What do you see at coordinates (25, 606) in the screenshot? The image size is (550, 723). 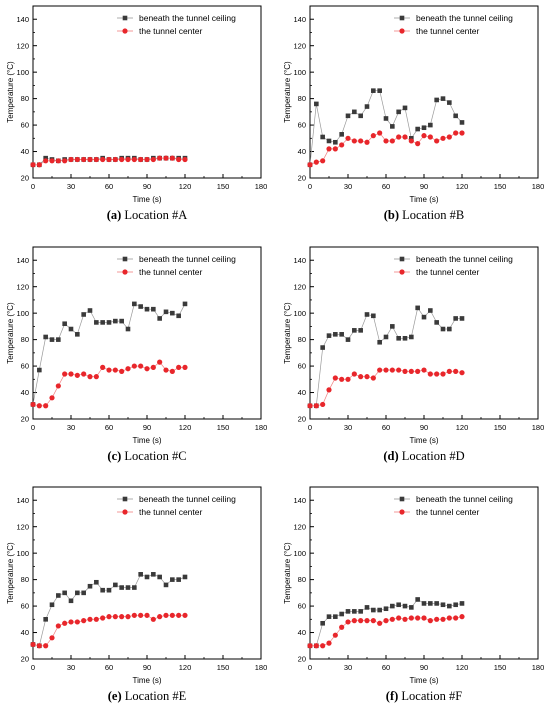 I see `y-tick-label: 60` at bounding box center [25, 606].